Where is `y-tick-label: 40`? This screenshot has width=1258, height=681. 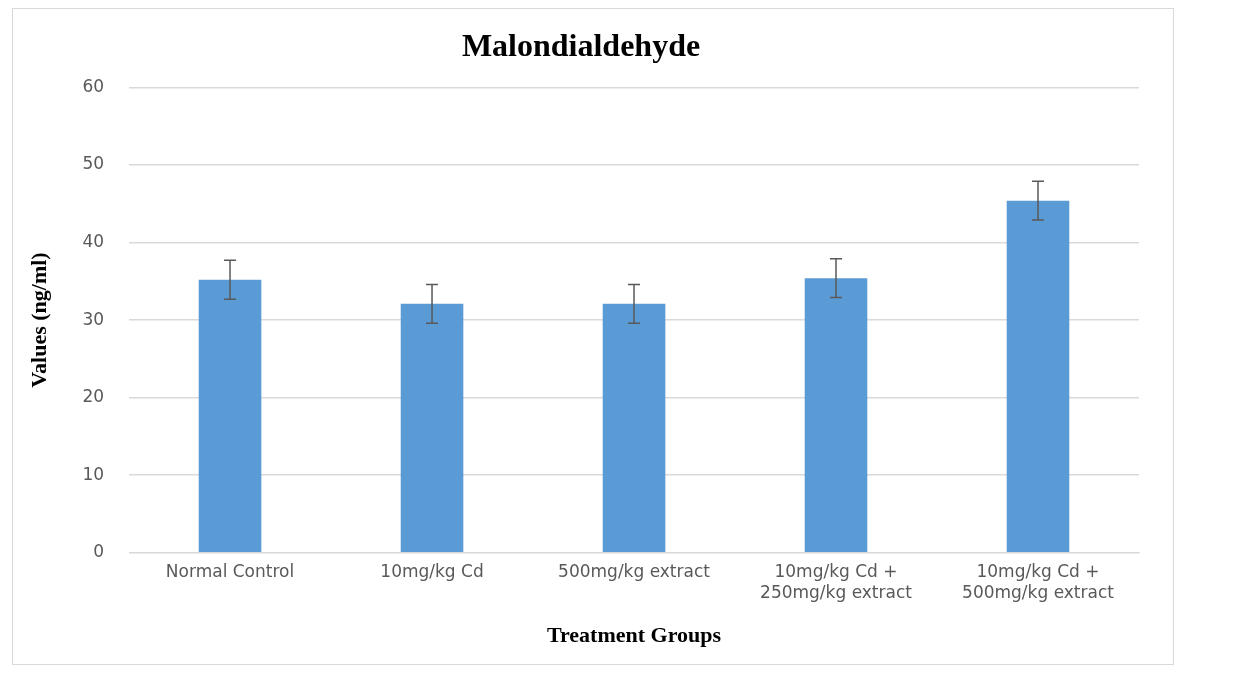 y-tick-label: 40 is located at coordinates (93, 240).